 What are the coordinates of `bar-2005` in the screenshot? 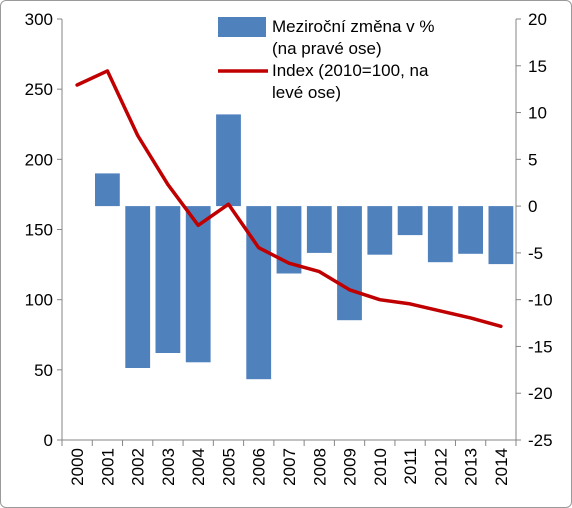 It's located at (228, 160).